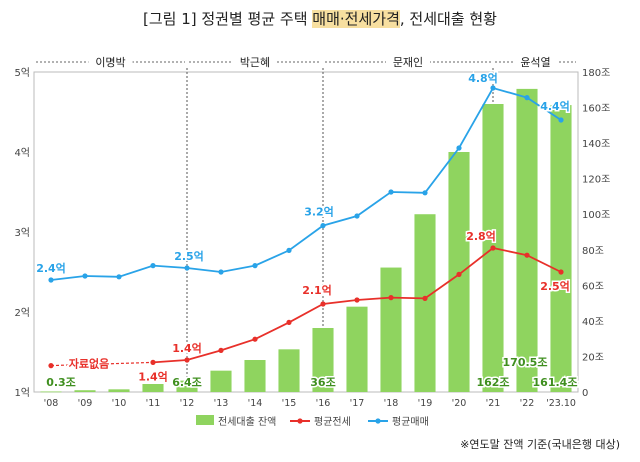  I want to click on x-tick-label: '19, so click(425, 403).